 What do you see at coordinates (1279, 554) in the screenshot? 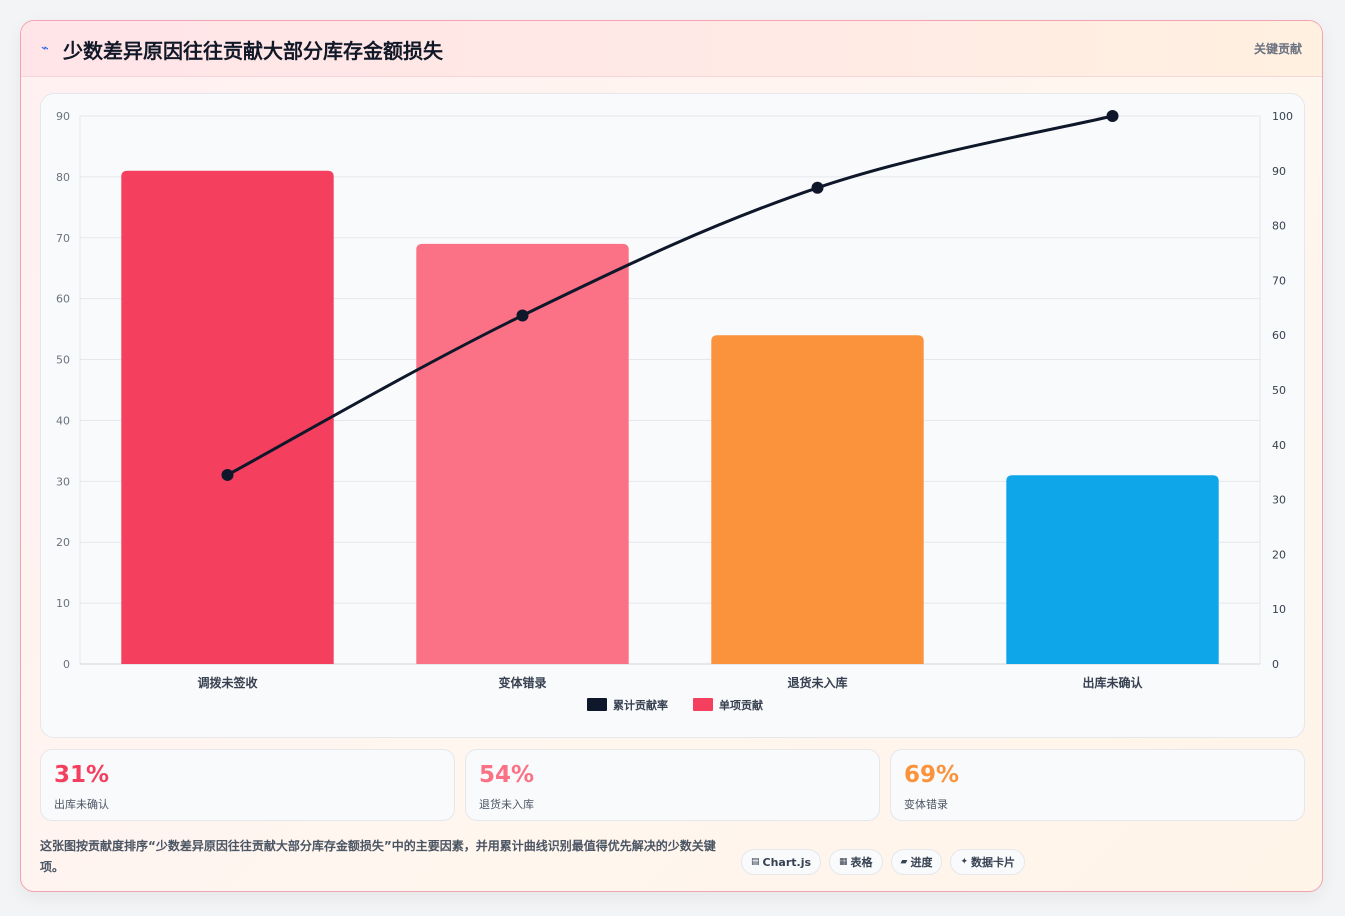
I see `y-right-tick-label: 20` at bounding box center [1279, 554].